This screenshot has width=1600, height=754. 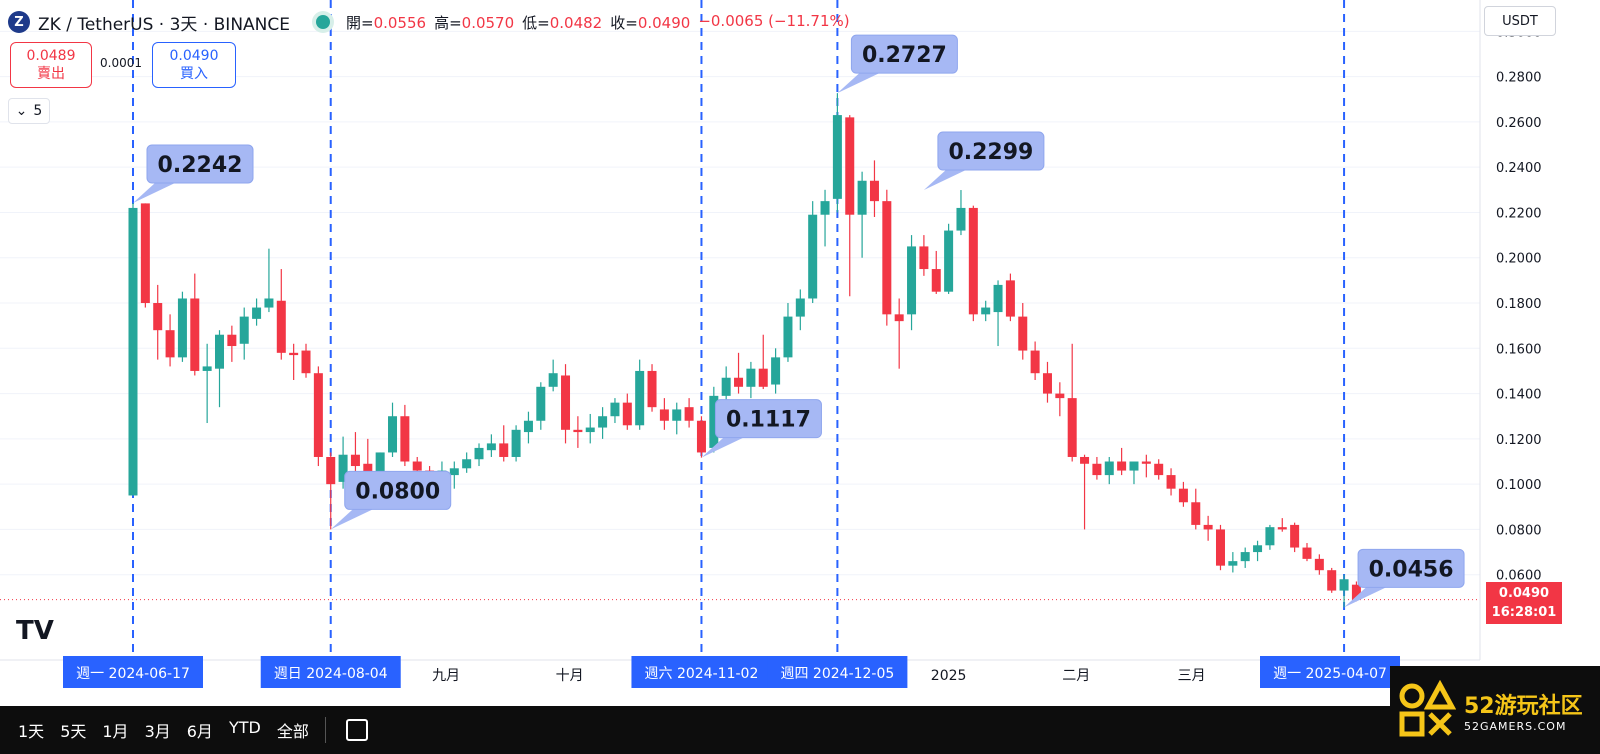 What do you see at coordinates (1519, 576) in the screenshot?
I see `y-tick-label: 0.0600` at bounding box center [1519, 576].